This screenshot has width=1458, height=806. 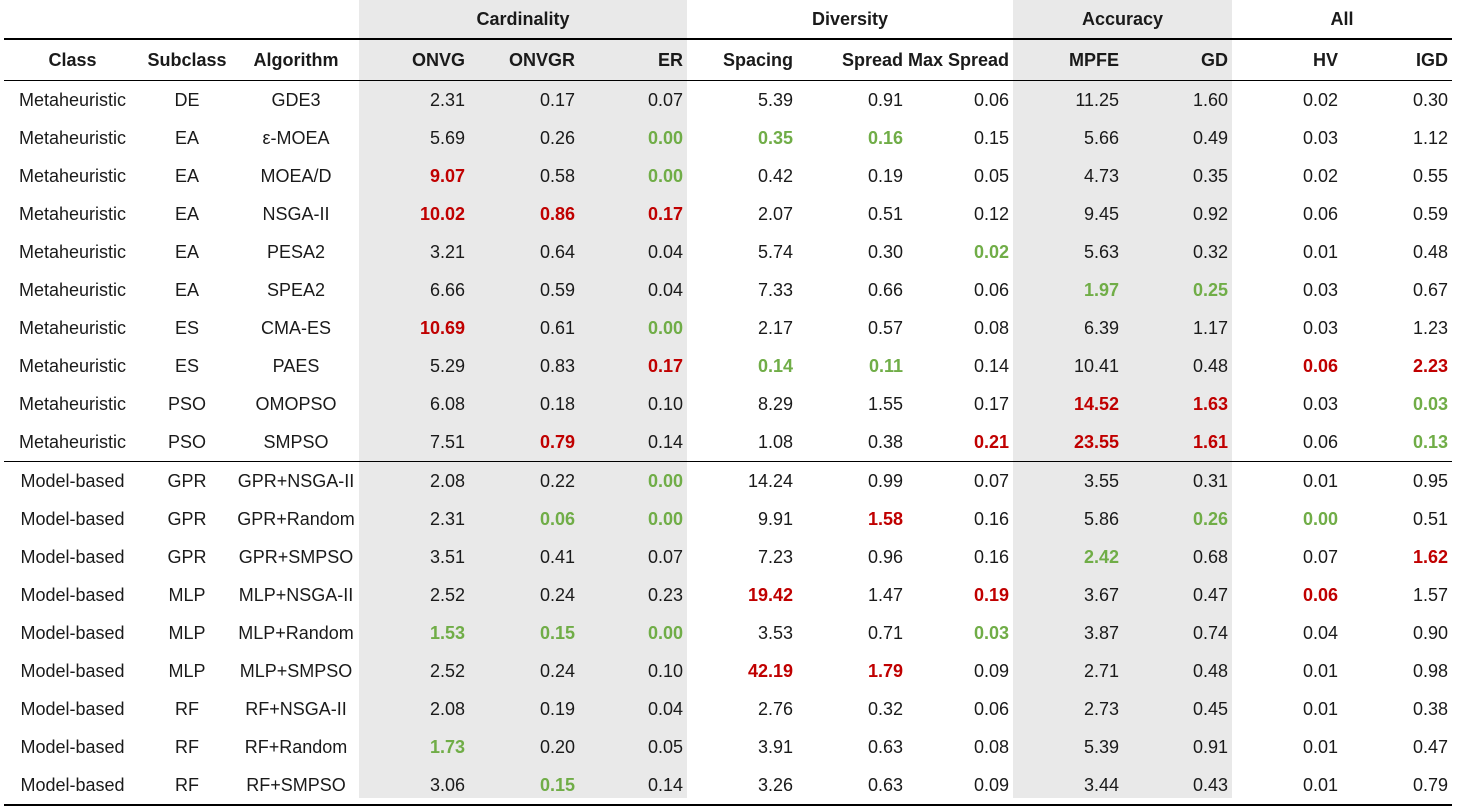 What do you see at coordinates (775, 251) in the screenshot?
I see `cell-spacing: 5.74` at bounding box center [775, 251].